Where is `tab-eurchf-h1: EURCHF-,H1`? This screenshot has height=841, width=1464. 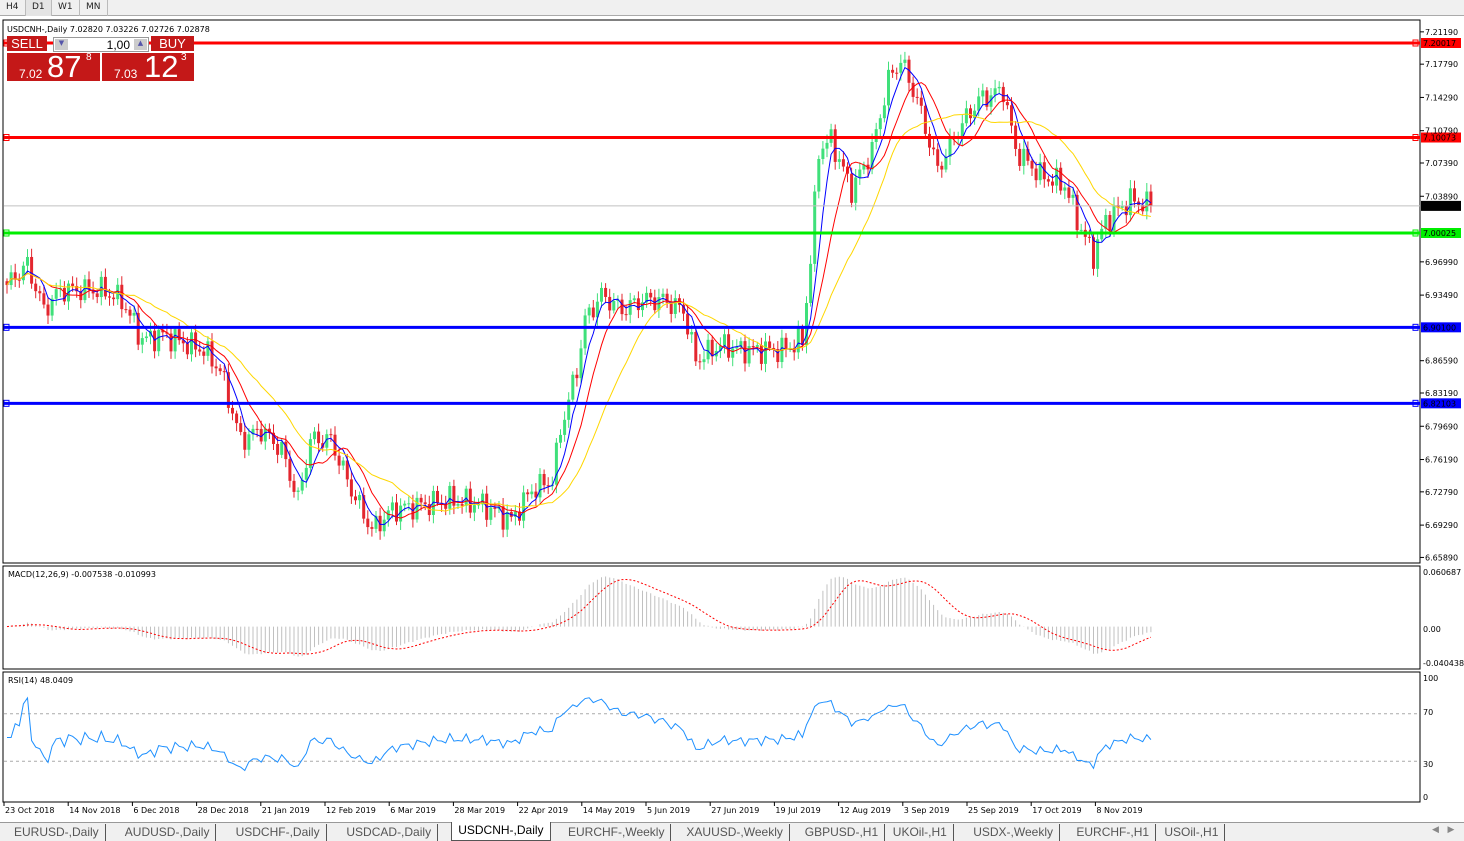
tab-eurchf-h1: EURCHF-,H1 is located at coordinates (1113, 832).